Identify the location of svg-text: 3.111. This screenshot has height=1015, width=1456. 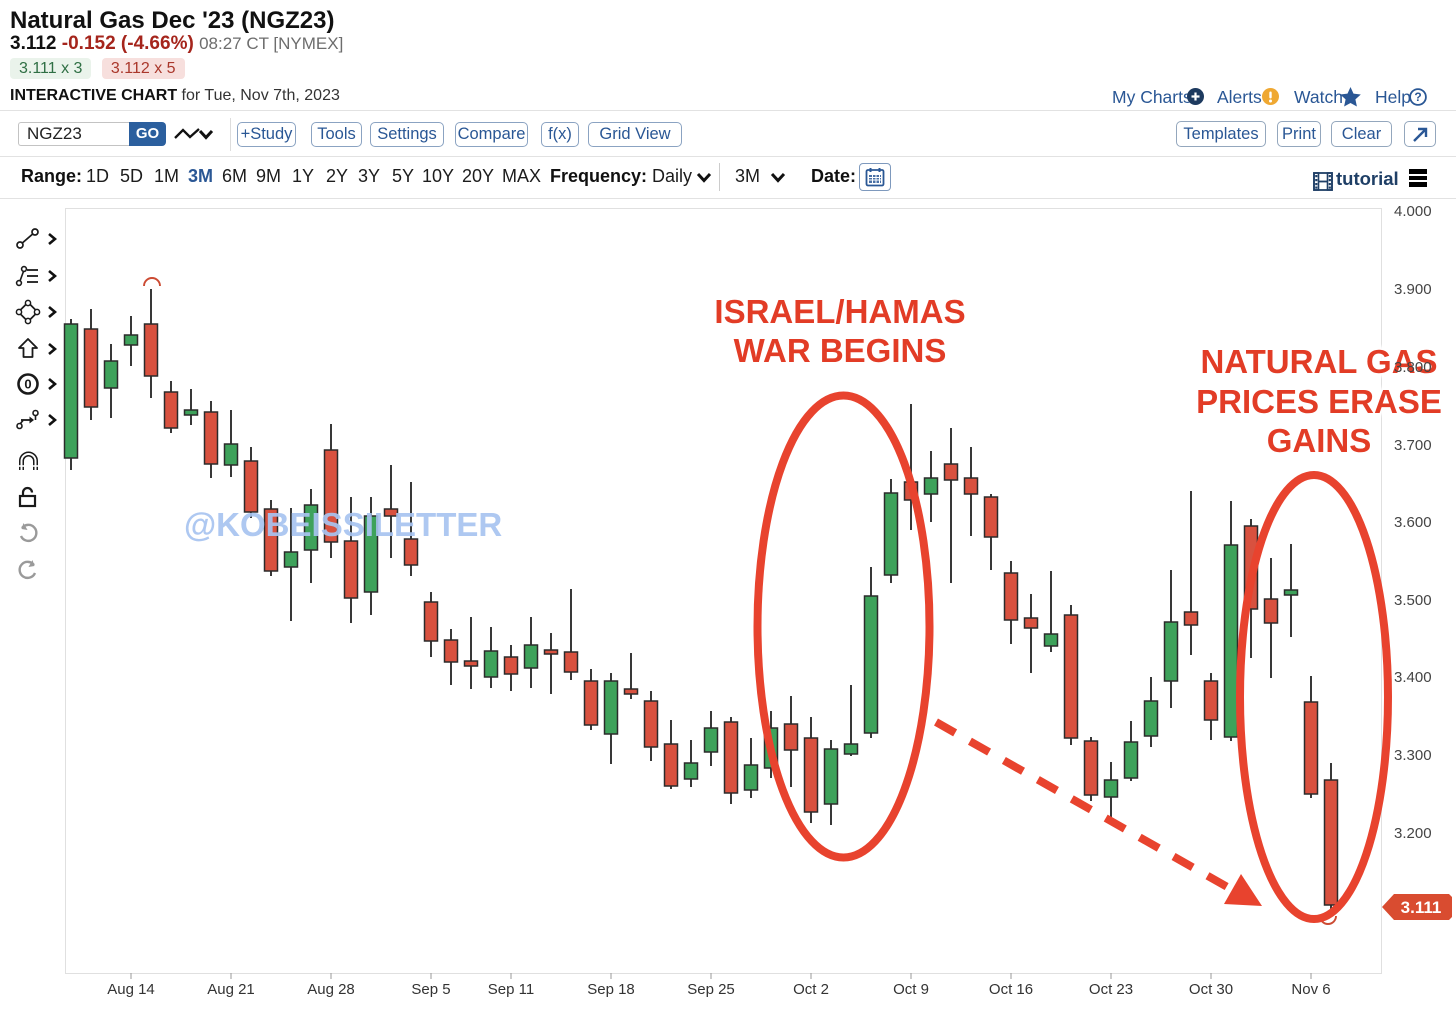
(1421, 907).